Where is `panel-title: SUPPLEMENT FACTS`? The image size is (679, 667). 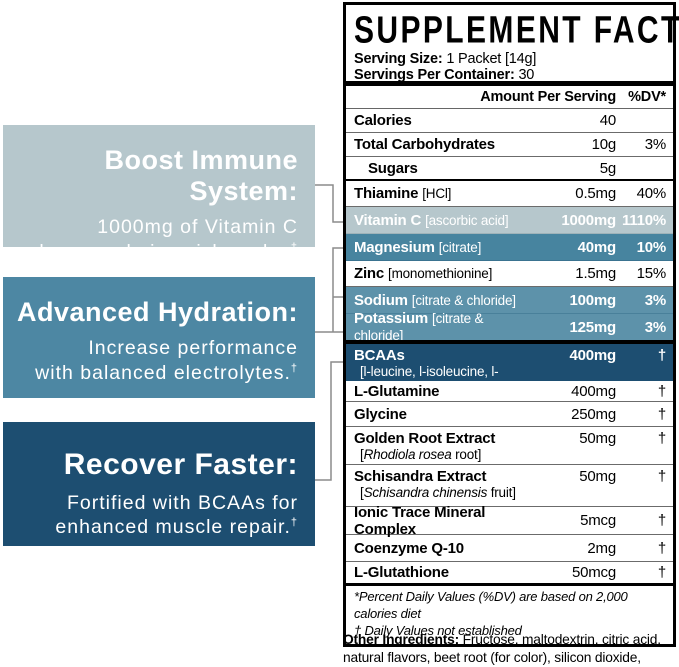
panel-title: SUPPLEMENT FACTS is located at coordinates (516, 30).